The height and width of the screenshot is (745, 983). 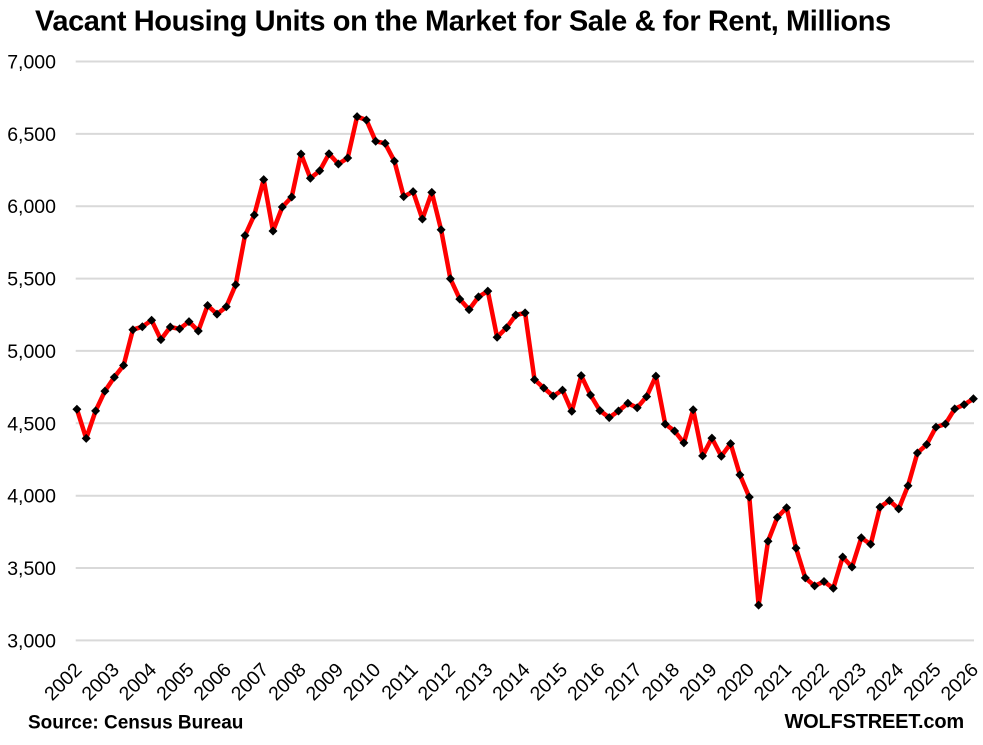 What do you see at coordinates (31, 641) in the screenshot?
I see `svg-text: 3,000` at bounding box center [31, 641].